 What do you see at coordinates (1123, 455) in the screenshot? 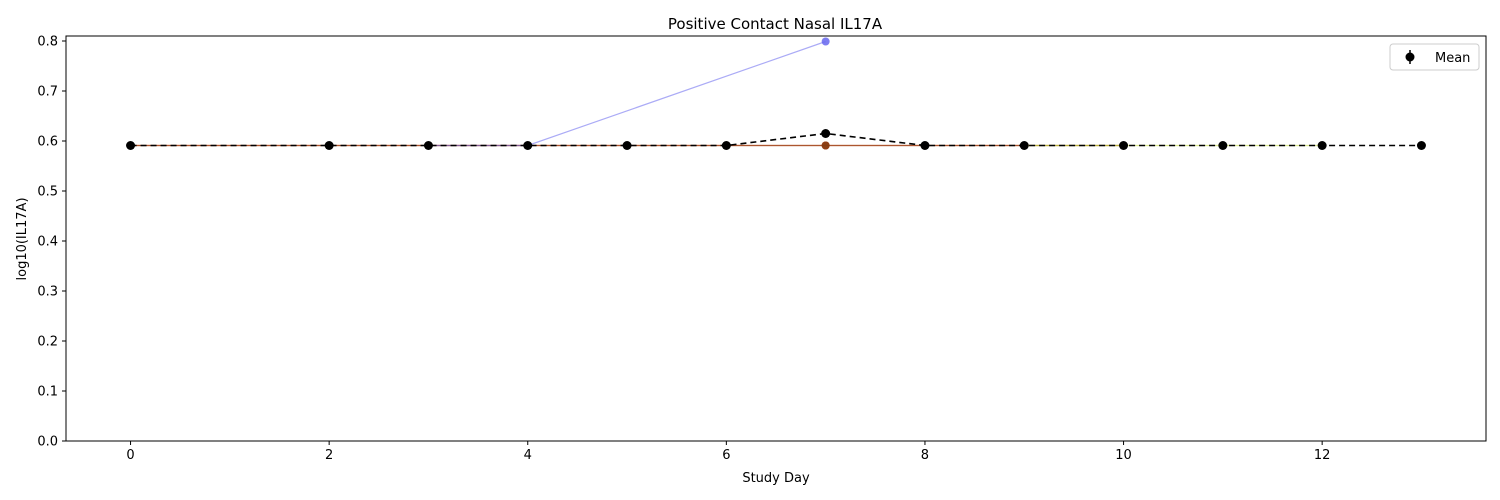
I see `x-tick-label: 10` at bounding box center [1123, 455].